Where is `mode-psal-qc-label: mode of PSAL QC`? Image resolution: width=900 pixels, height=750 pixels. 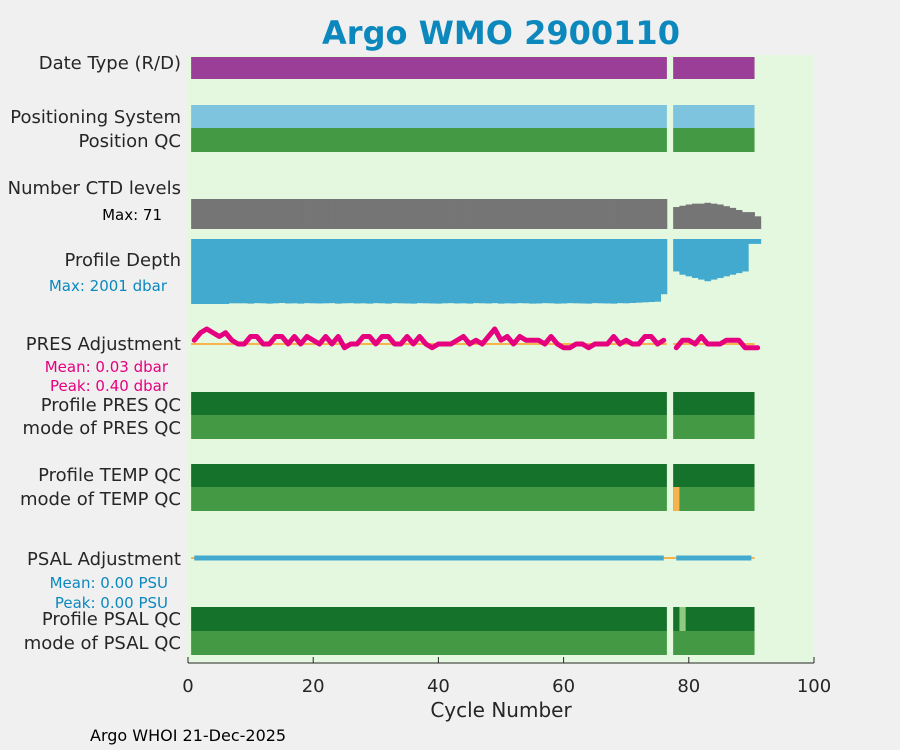
mode-psal-qc-label: mode of PSAL QC is located at coordinates (102, 643).